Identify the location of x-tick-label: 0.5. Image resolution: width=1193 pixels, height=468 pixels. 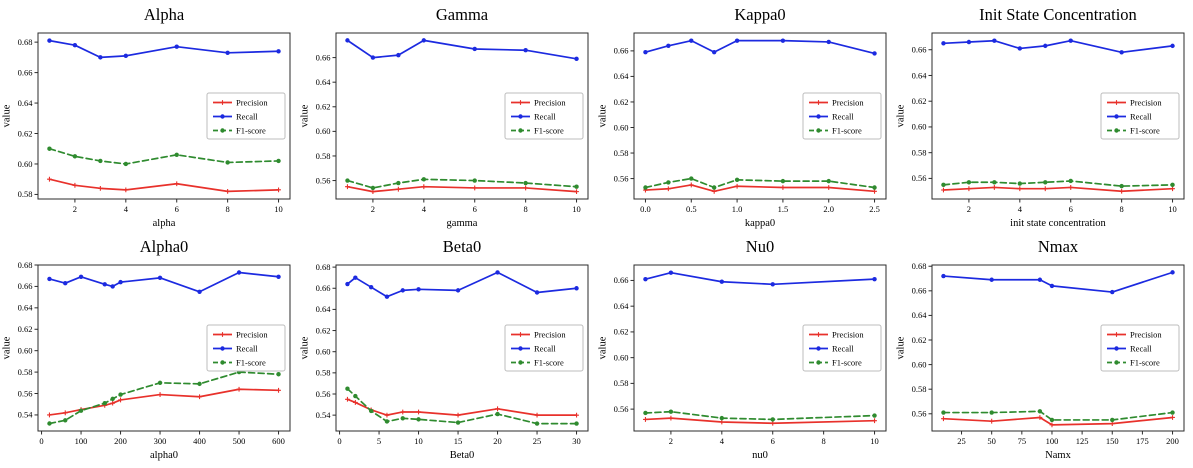
(691, 209).